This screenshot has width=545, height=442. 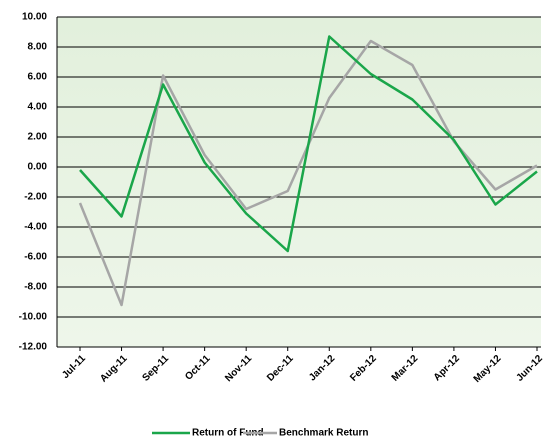 What do you see at coordinates (38, 107) in the screenshot?
I see `y-tick-label: 4.00` at bounding box center [38, 107].